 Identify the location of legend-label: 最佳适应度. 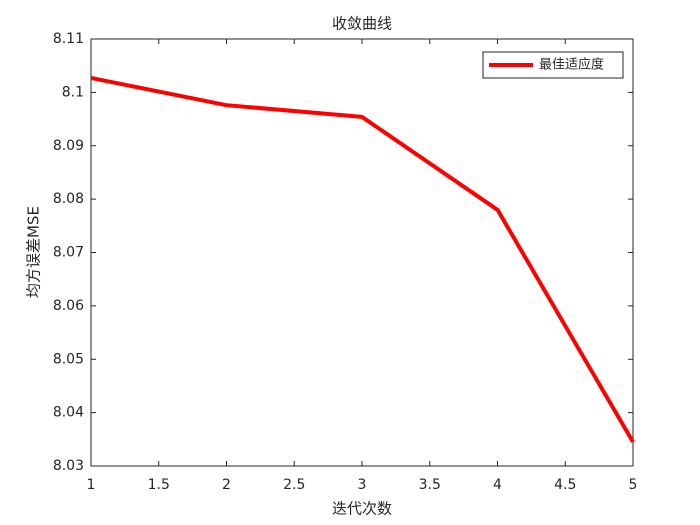
(571, 65).